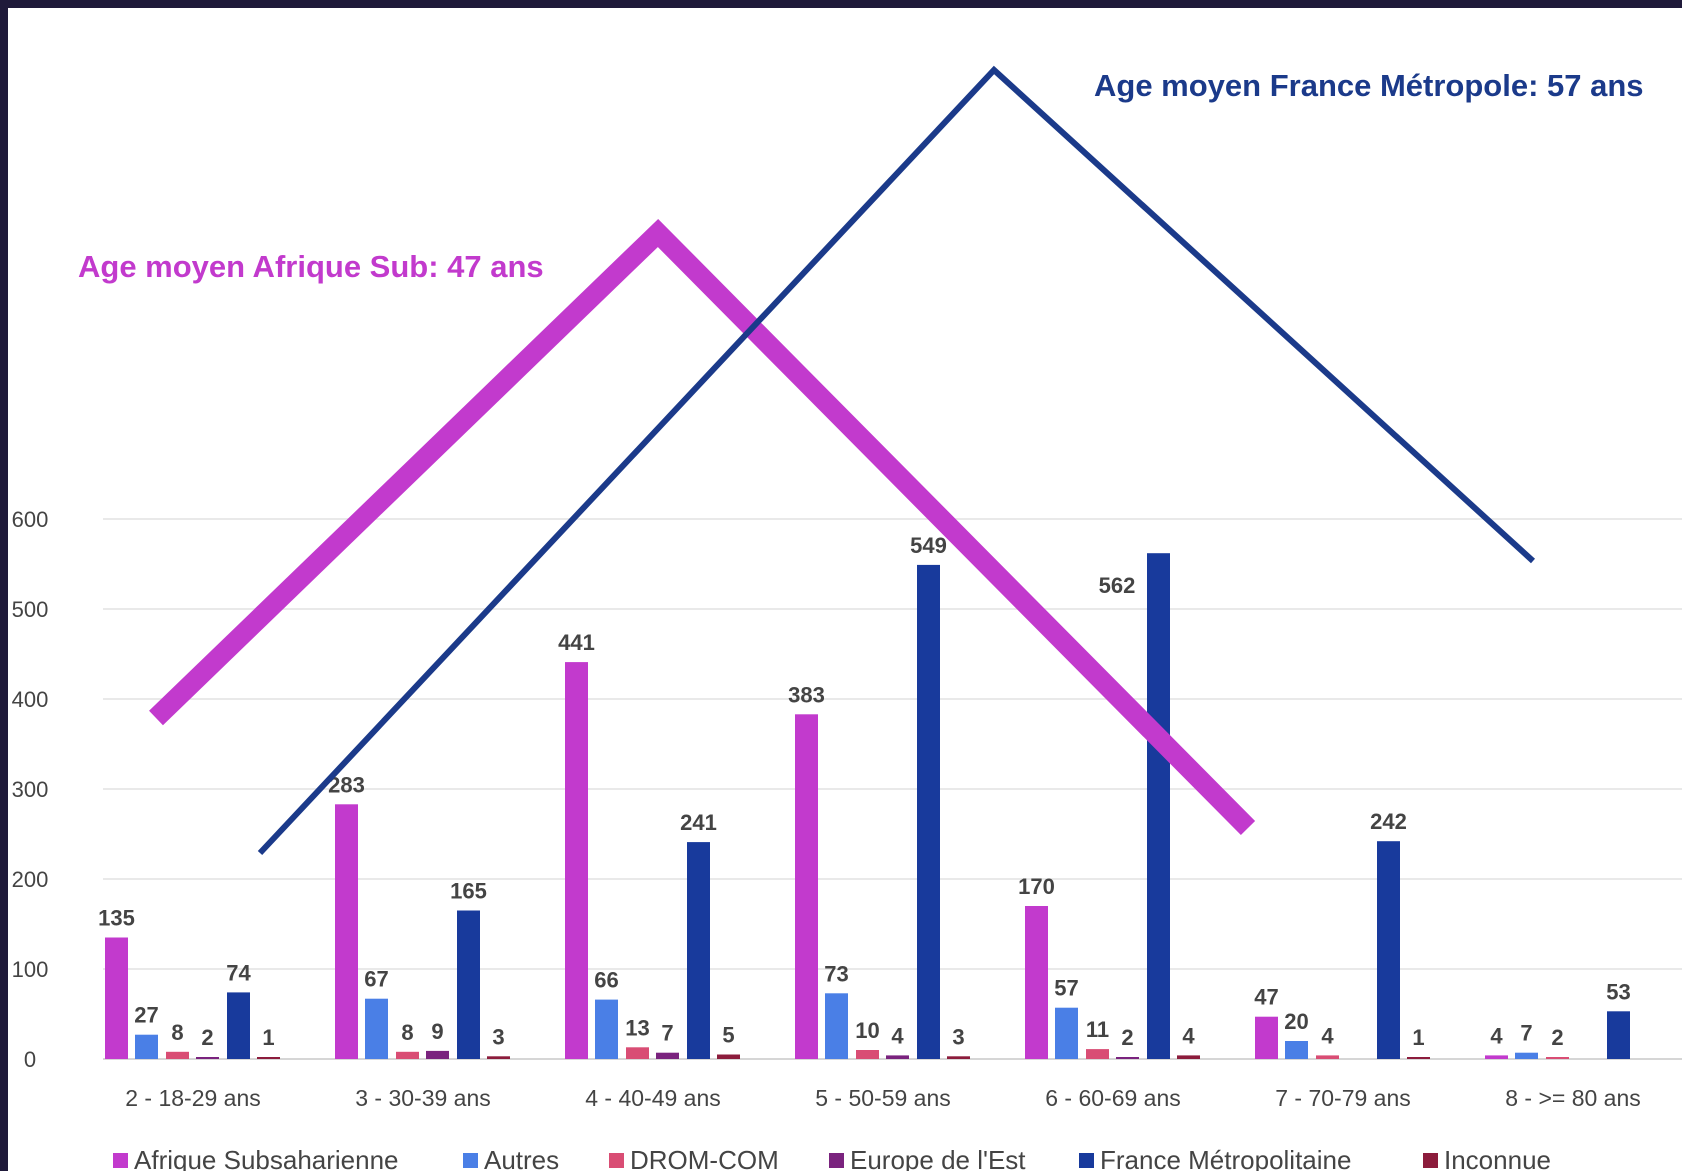 The width and height of the screenshot is (1682, 1171). Describe the element at coordinates (653, 1098) in the screenshot. I see `x-tick-label: 4 - 40-49 ans` at that location.